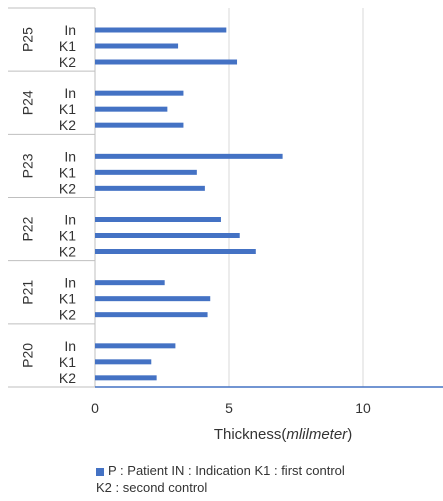 This screenshot has width=443, height=501. What do you see at coordinates (166, 62) in the screenshot?
I see `bar-p25-k2` at bounding box center [166, 62].